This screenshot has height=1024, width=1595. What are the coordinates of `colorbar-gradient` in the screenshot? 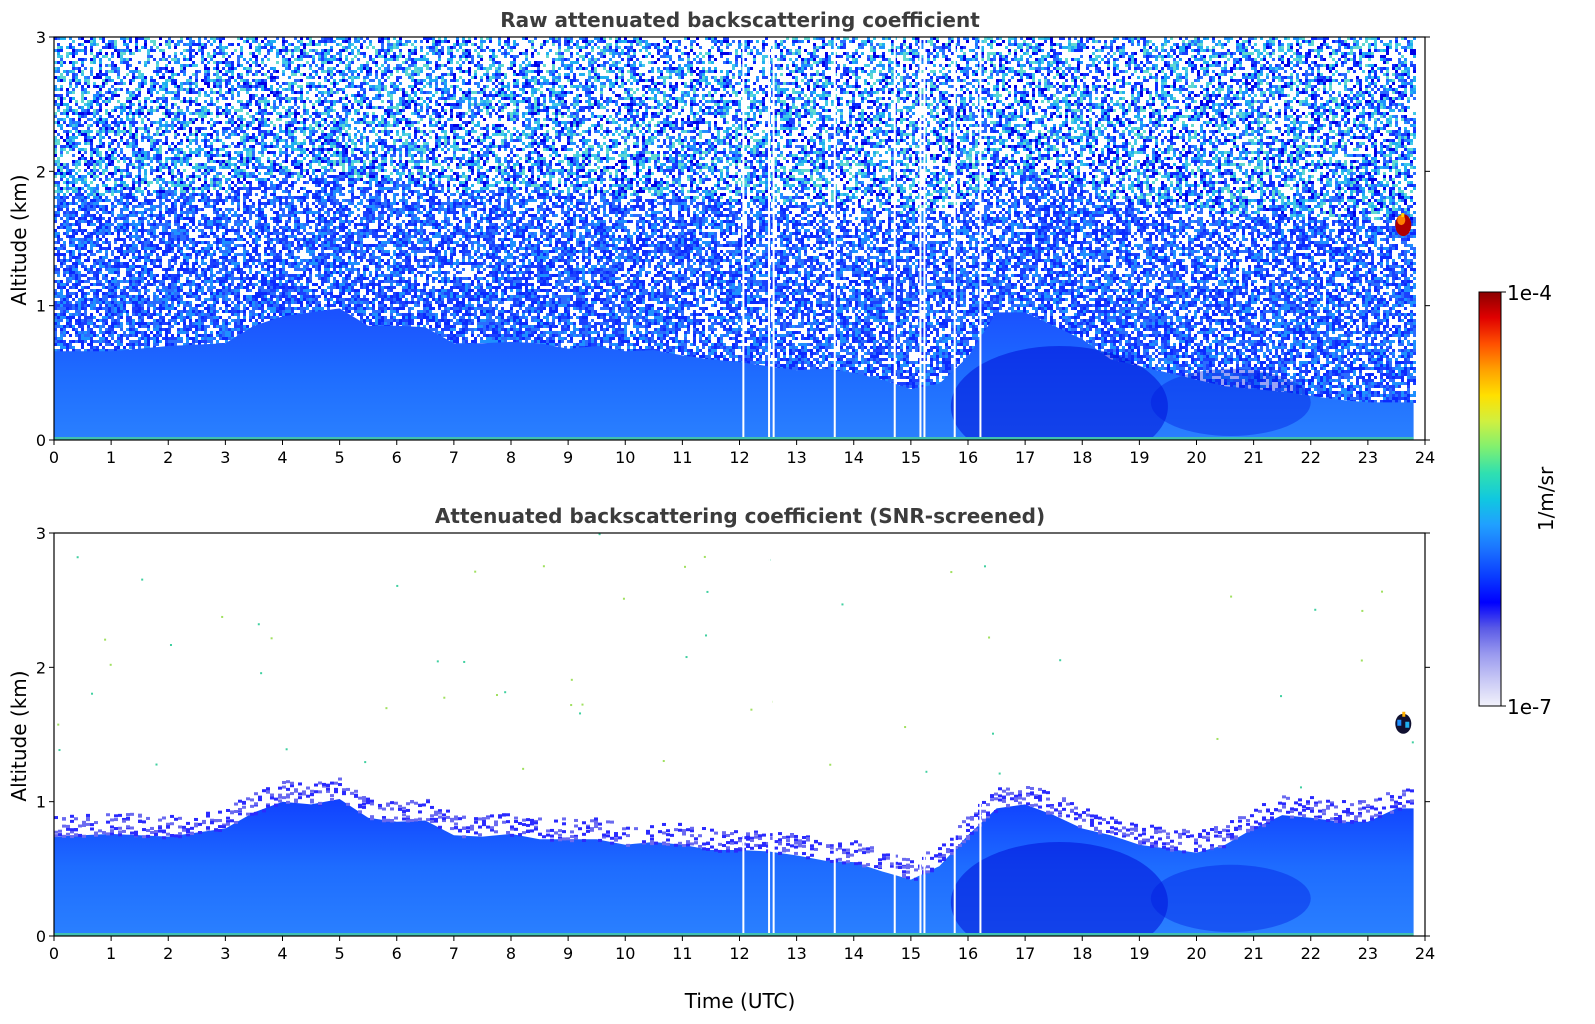 It's located at (1490, 499).